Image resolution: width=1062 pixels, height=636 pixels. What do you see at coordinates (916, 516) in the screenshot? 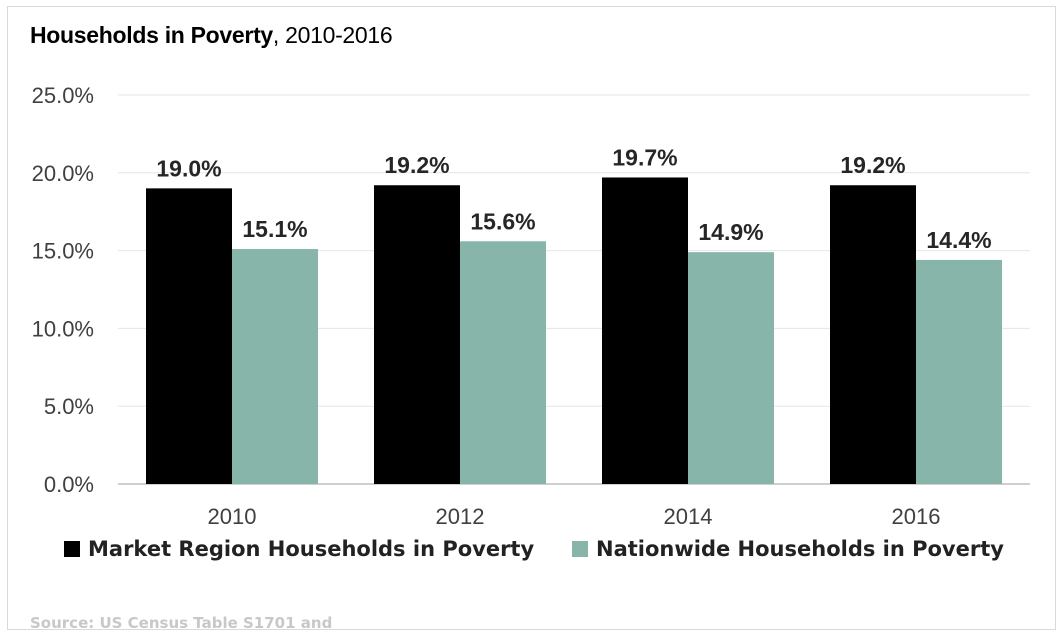
I see `x-tick-label: 2016` at bounding box center [916, 516].